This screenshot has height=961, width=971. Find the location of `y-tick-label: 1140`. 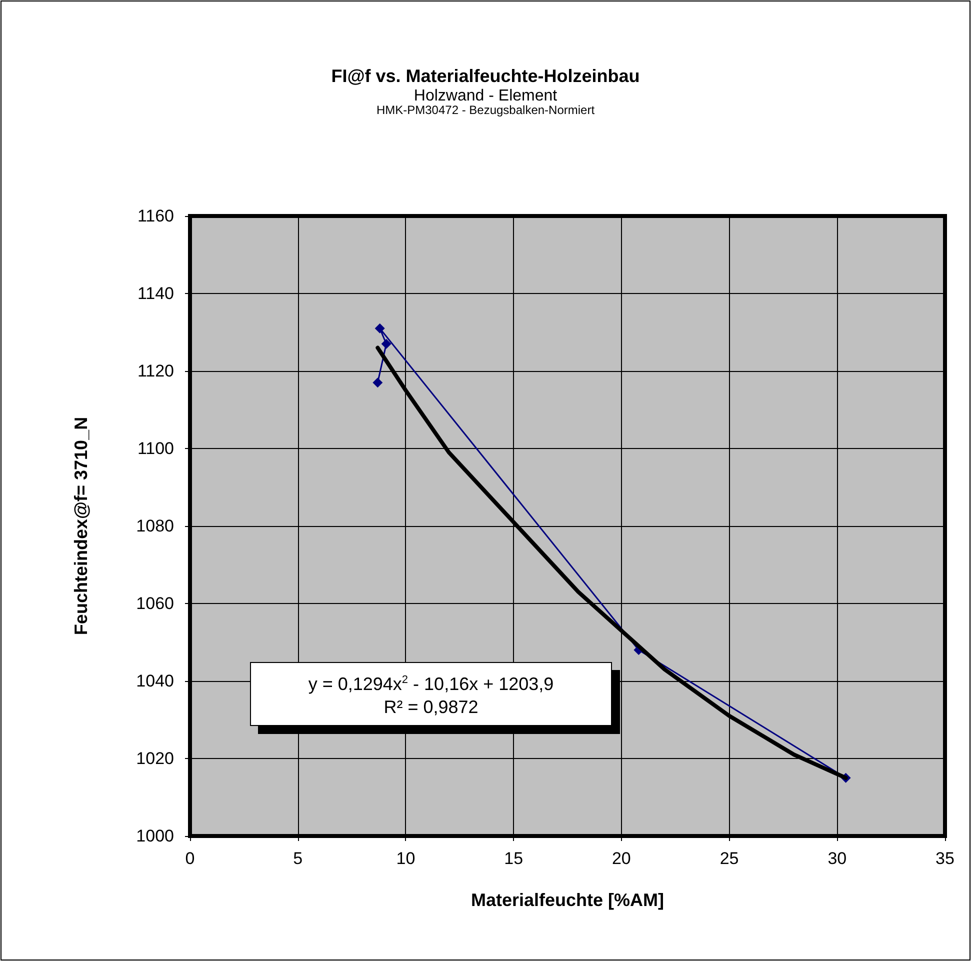

y-tick-label: 1140 is located at coordinates (155, 293).